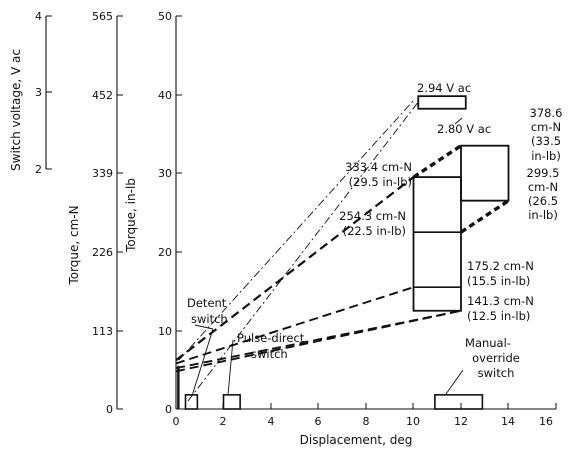 The height and width of the screenshot is (453, 577). Describe the element at coordinates (109, 409) in the screenshot. I see `cmN-tick-0: 0` at that location.